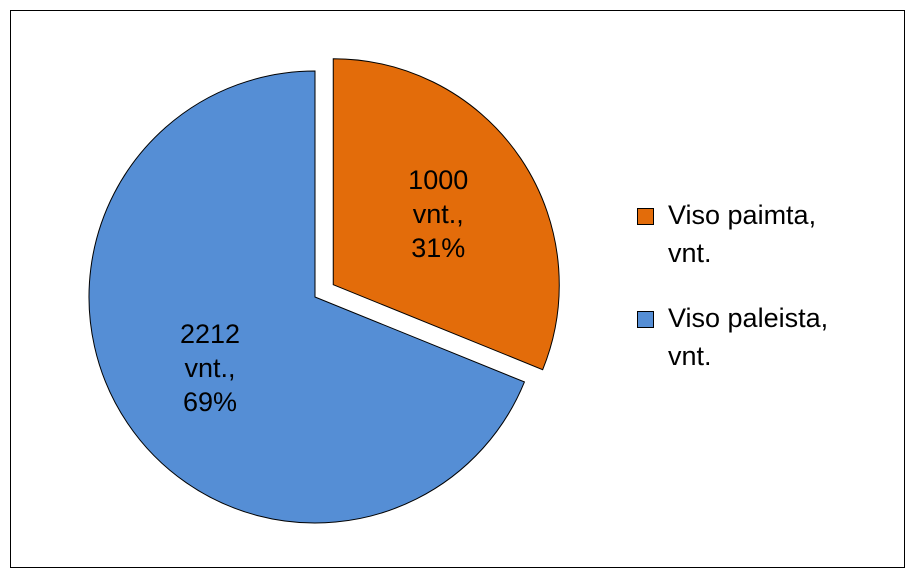  Describe the element at coordinates (210, 367) in the screenshot. I see `data-label: 2212 vnt., 69%` at that location.